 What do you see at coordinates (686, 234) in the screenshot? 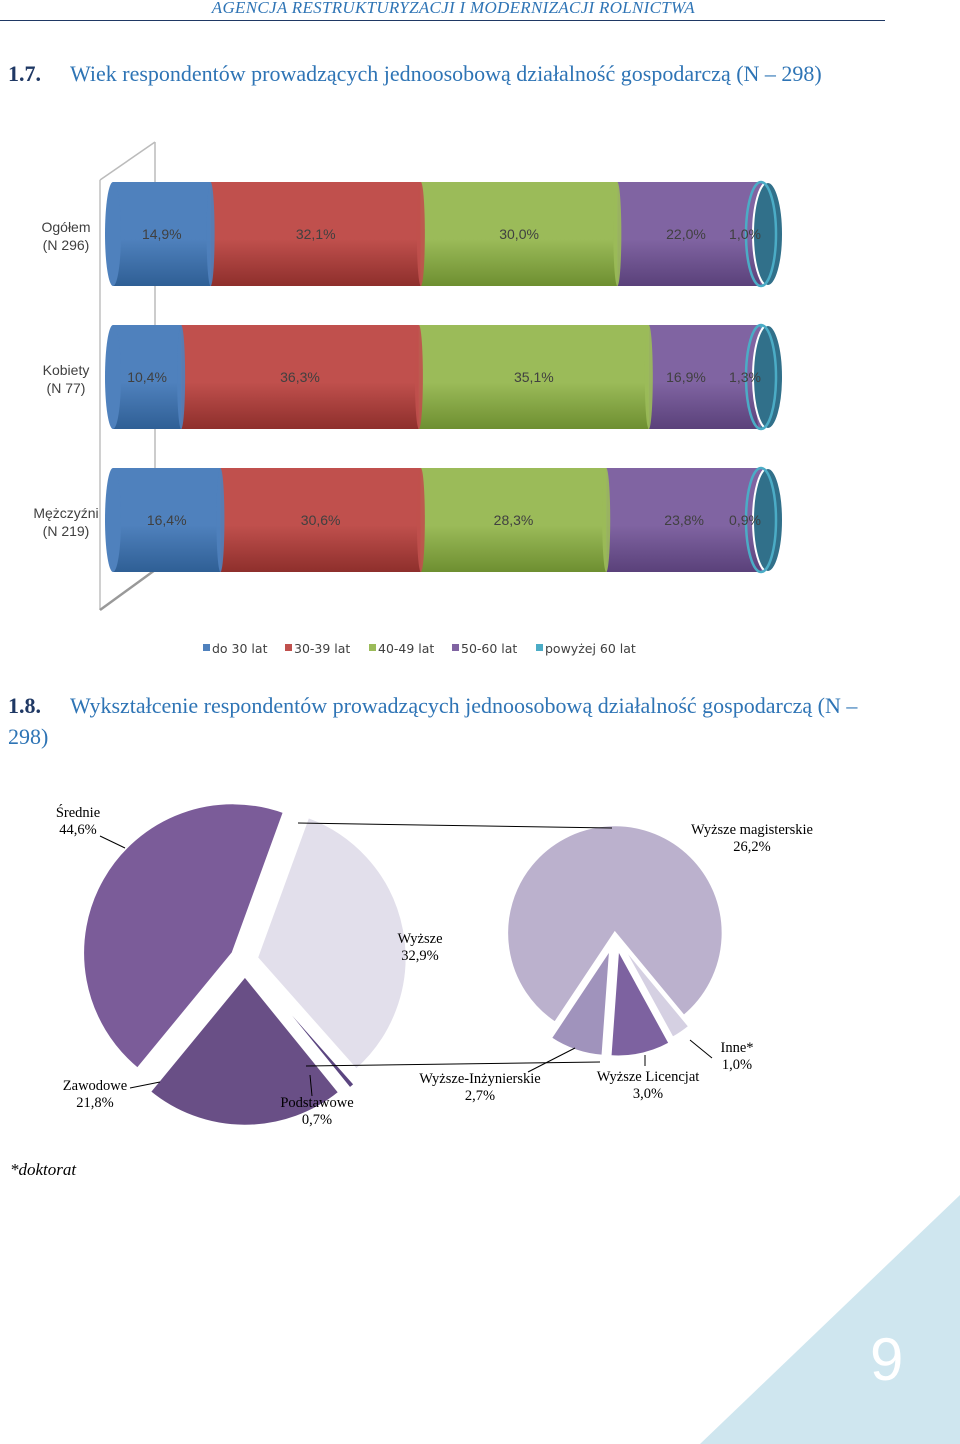
I see `data-label-0-3: 22,0%` at bounding box center [686, 234].